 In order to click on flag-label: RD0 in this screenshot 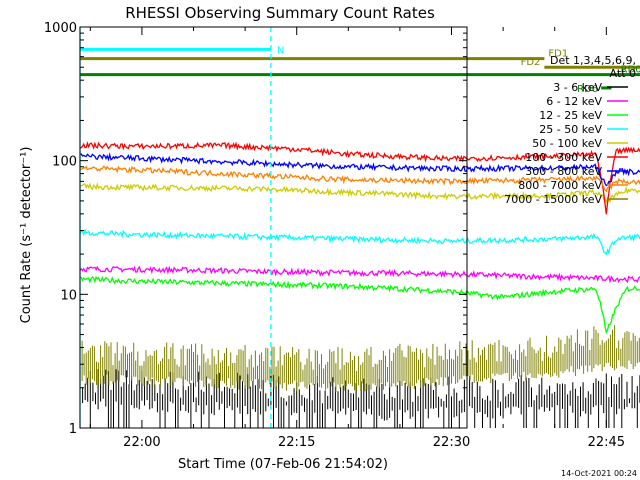, I will do `click(630, 70)`.